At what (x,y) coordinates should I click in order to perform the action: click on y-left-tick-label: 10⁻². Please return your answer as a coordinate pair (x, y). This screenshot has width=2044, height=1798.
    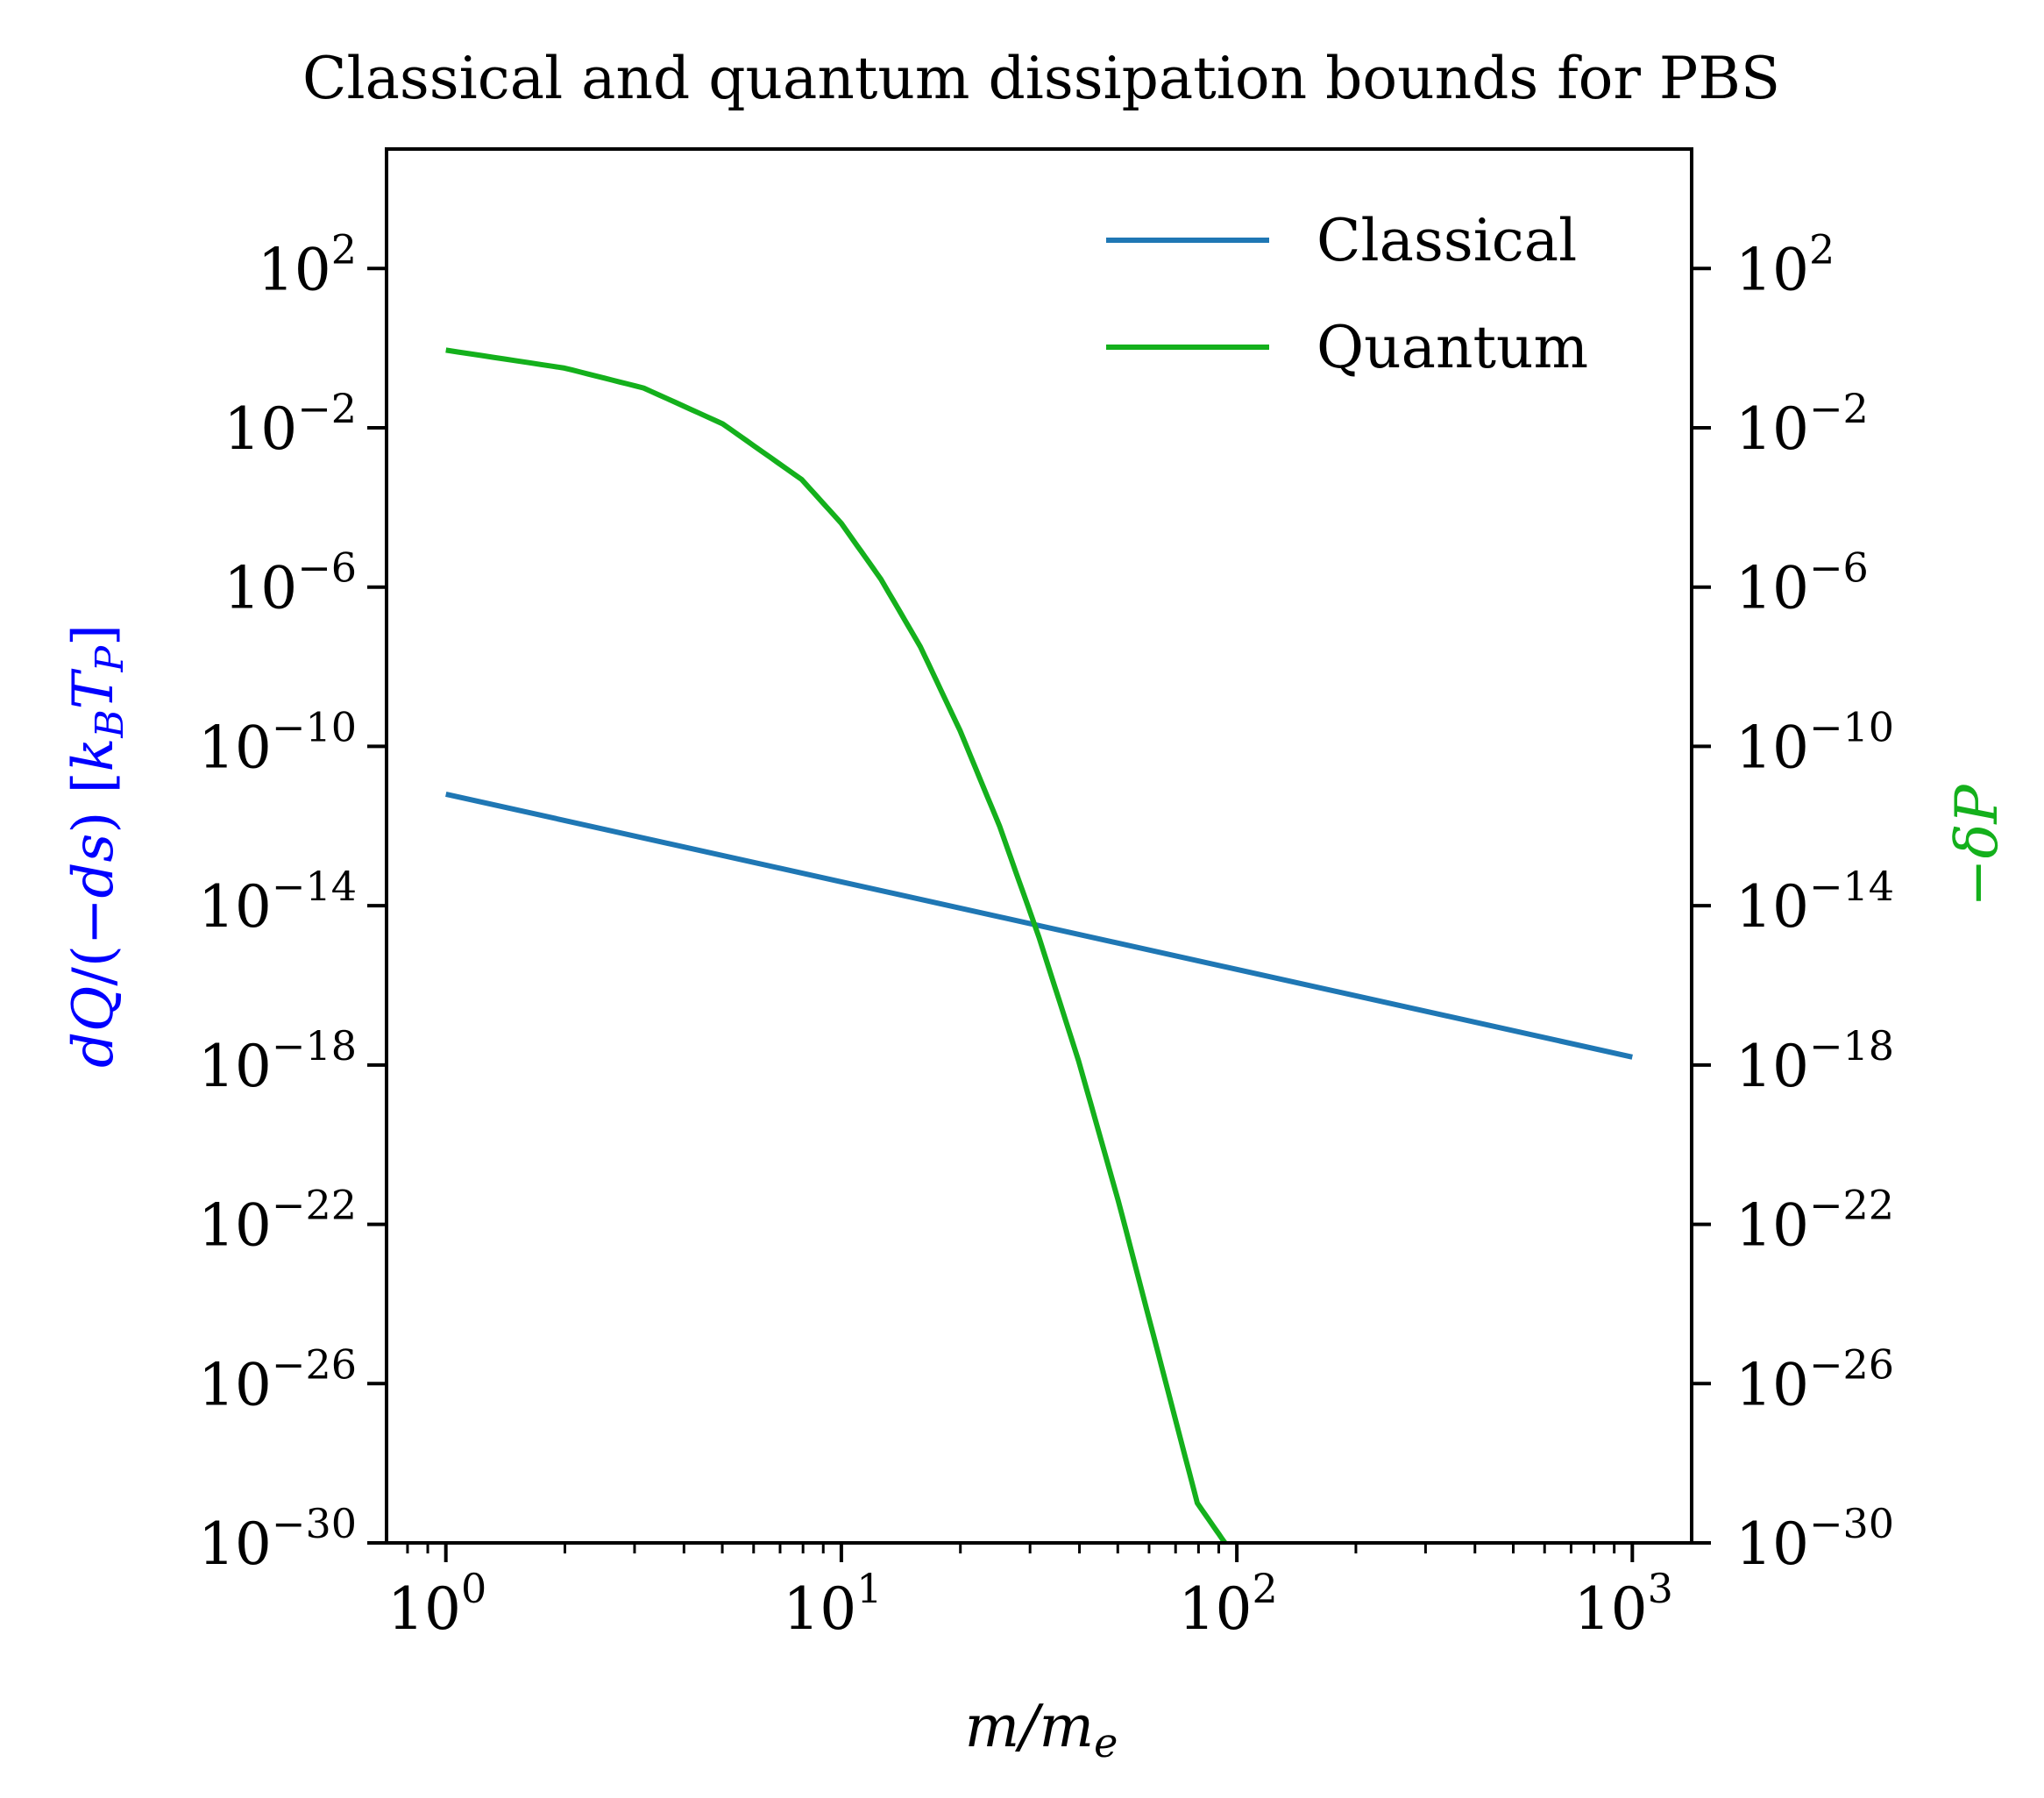
    Looking at the image, I should click on (290, 424).